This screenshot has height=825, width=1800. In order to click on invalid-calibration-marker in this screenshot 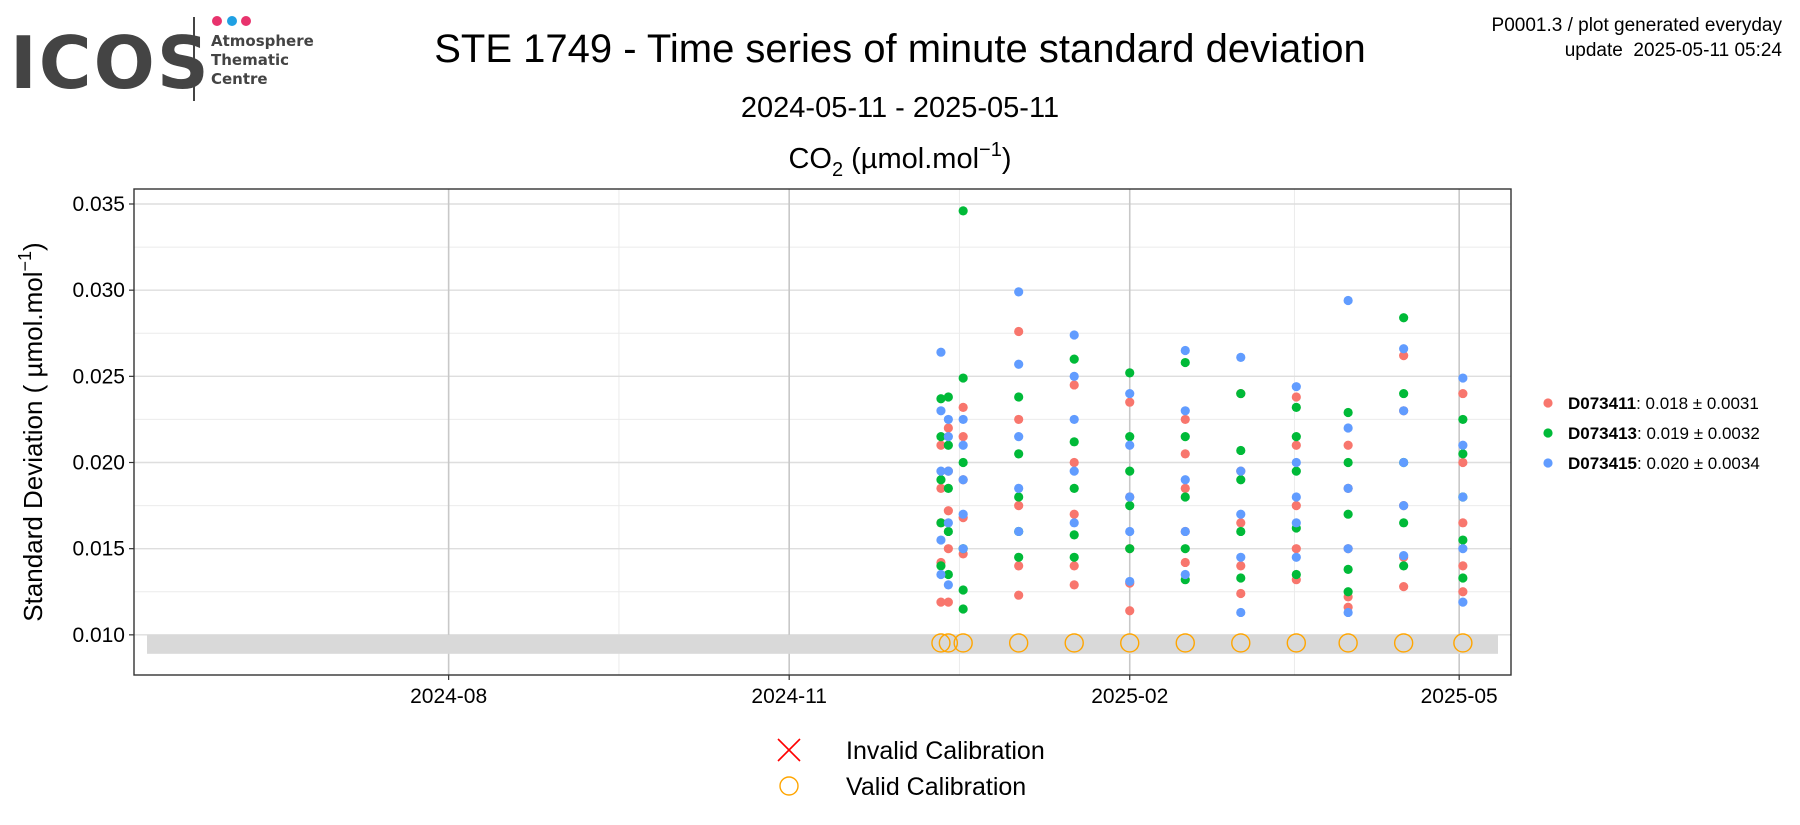, I will do `click(789, 750)`.